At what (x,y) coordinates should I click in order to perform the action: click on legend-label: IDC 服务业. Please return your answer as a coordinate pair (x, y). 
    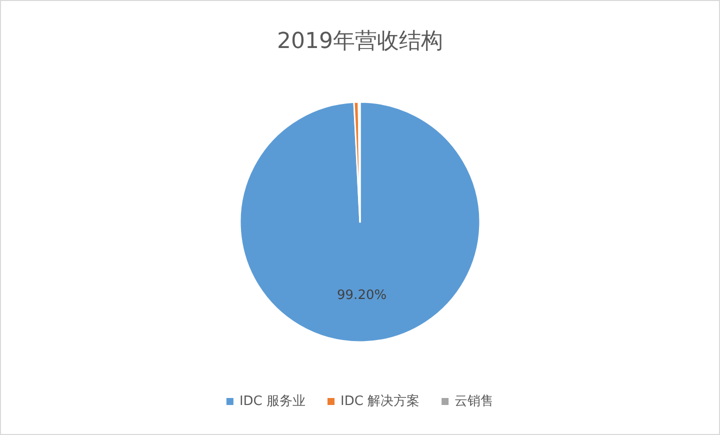
    Looking at the image, I should click on (272, 401).